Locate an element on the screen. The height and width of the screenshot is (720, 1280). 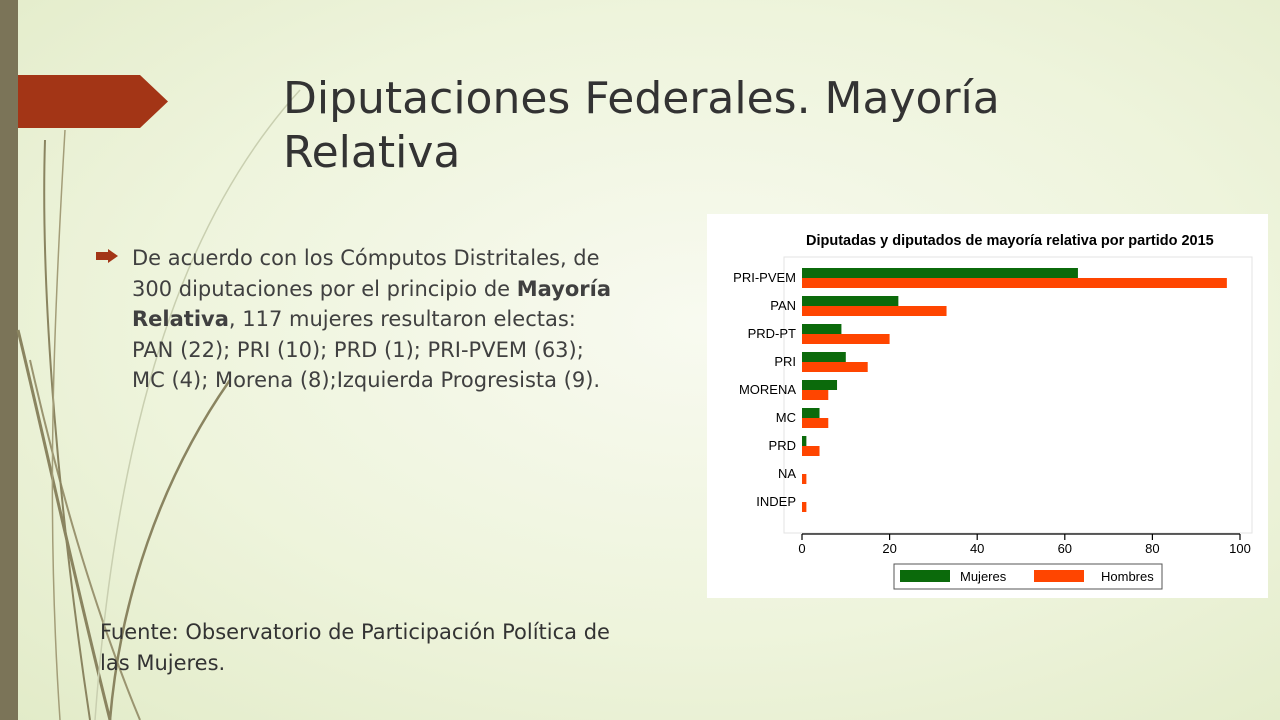
bar-mujeres-prd is located at coordinates (804, 441).